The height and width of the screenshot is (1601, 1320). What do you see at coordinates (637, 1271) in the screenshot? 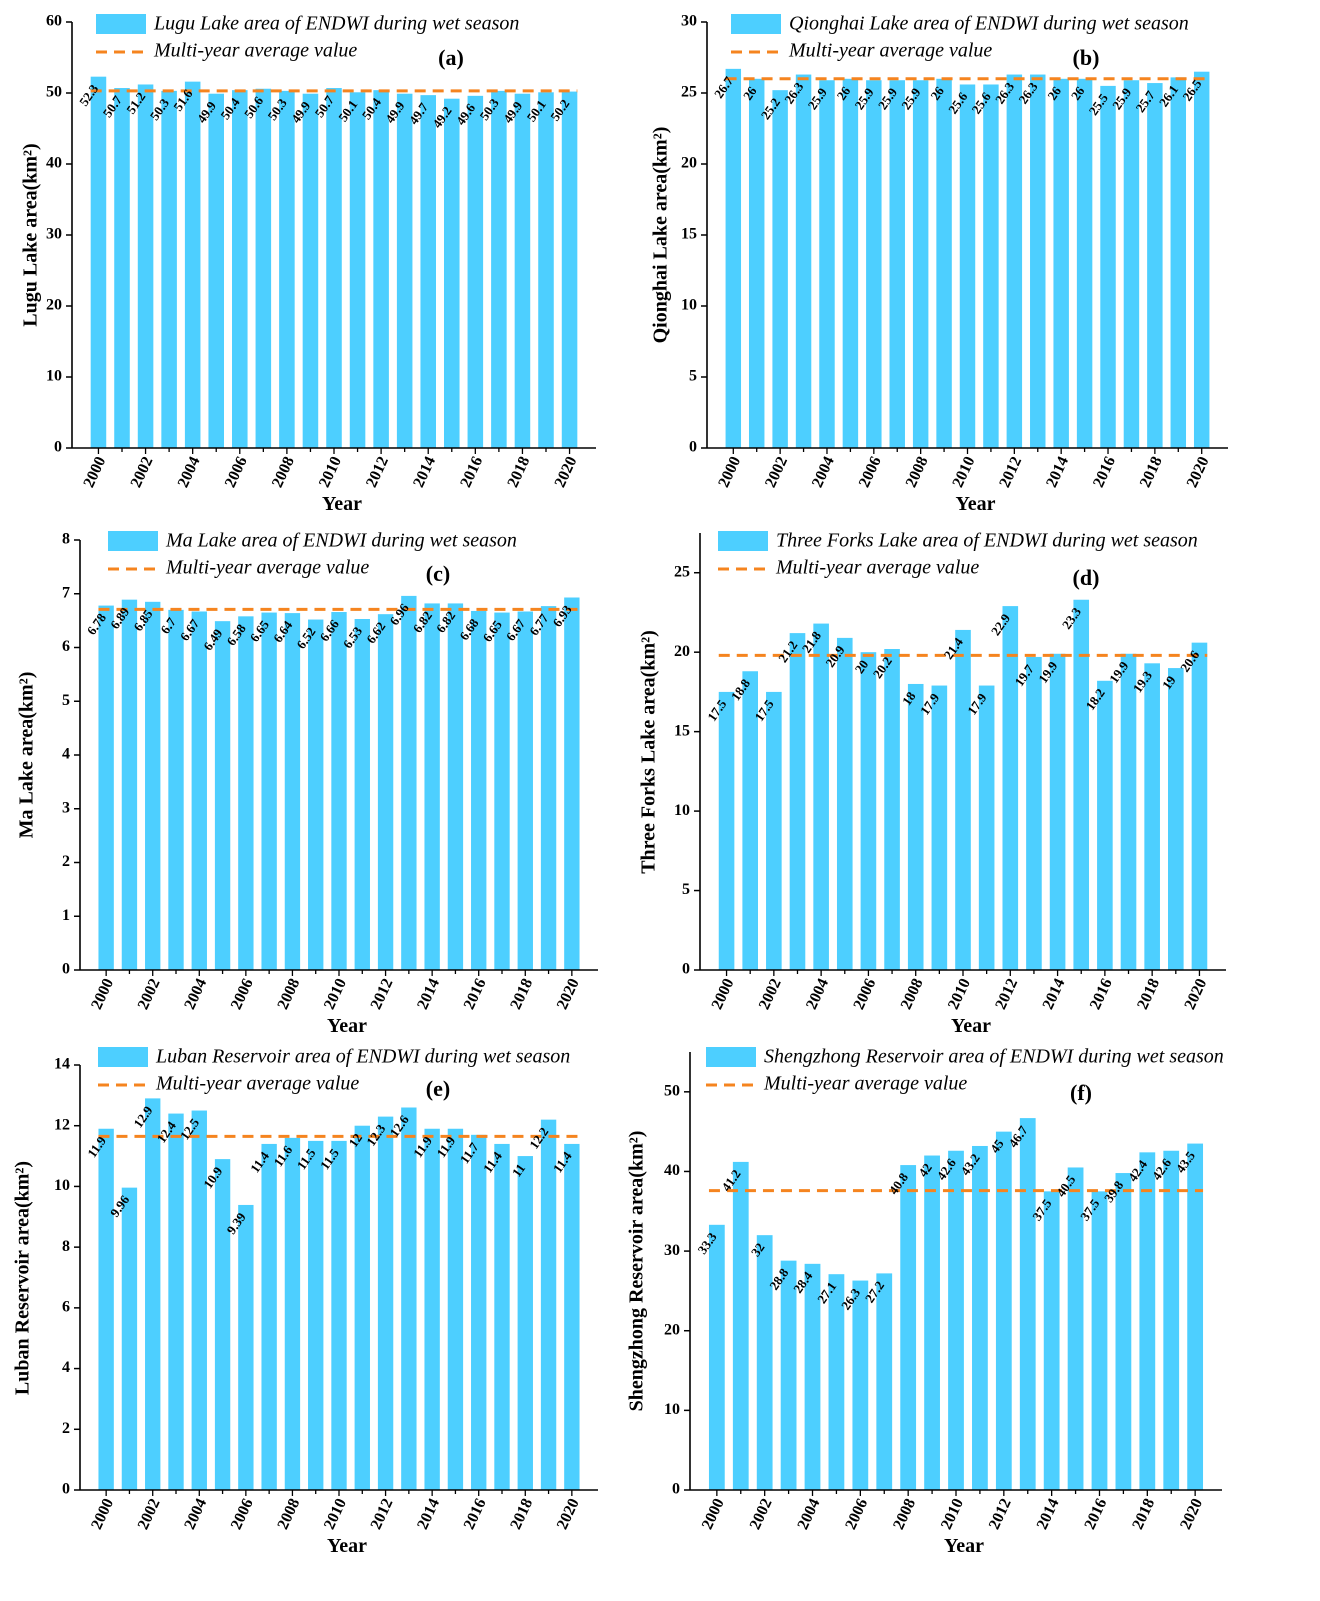
I see `y-axis-title: Shengzhong Reservoir area(km²)` at bounding box center [637, 1271].